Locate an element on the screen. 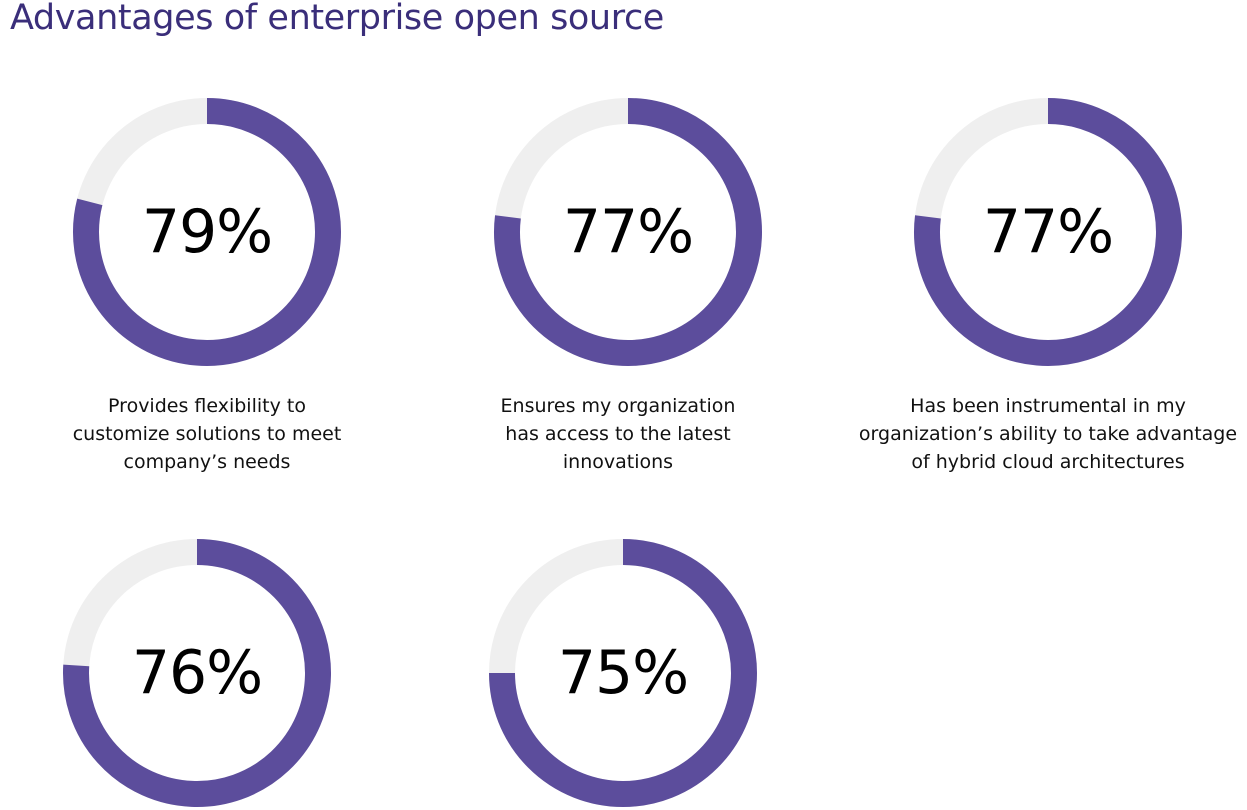  donut-value-label: 76% is located at coordinates (197, 673).